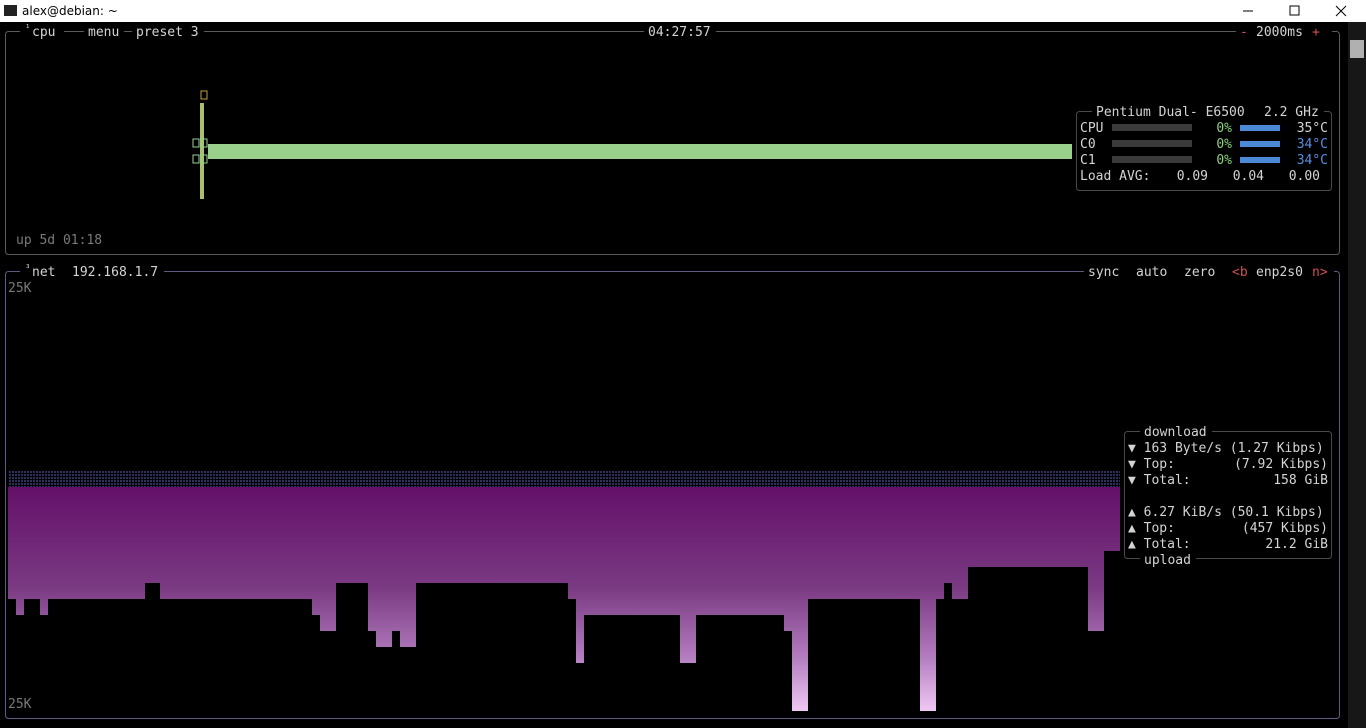 This screenshot has height=728, width=1366. Describe the element at coordinates (1103, 272) in the screenshot. I see `sync-button: sync` at that location.